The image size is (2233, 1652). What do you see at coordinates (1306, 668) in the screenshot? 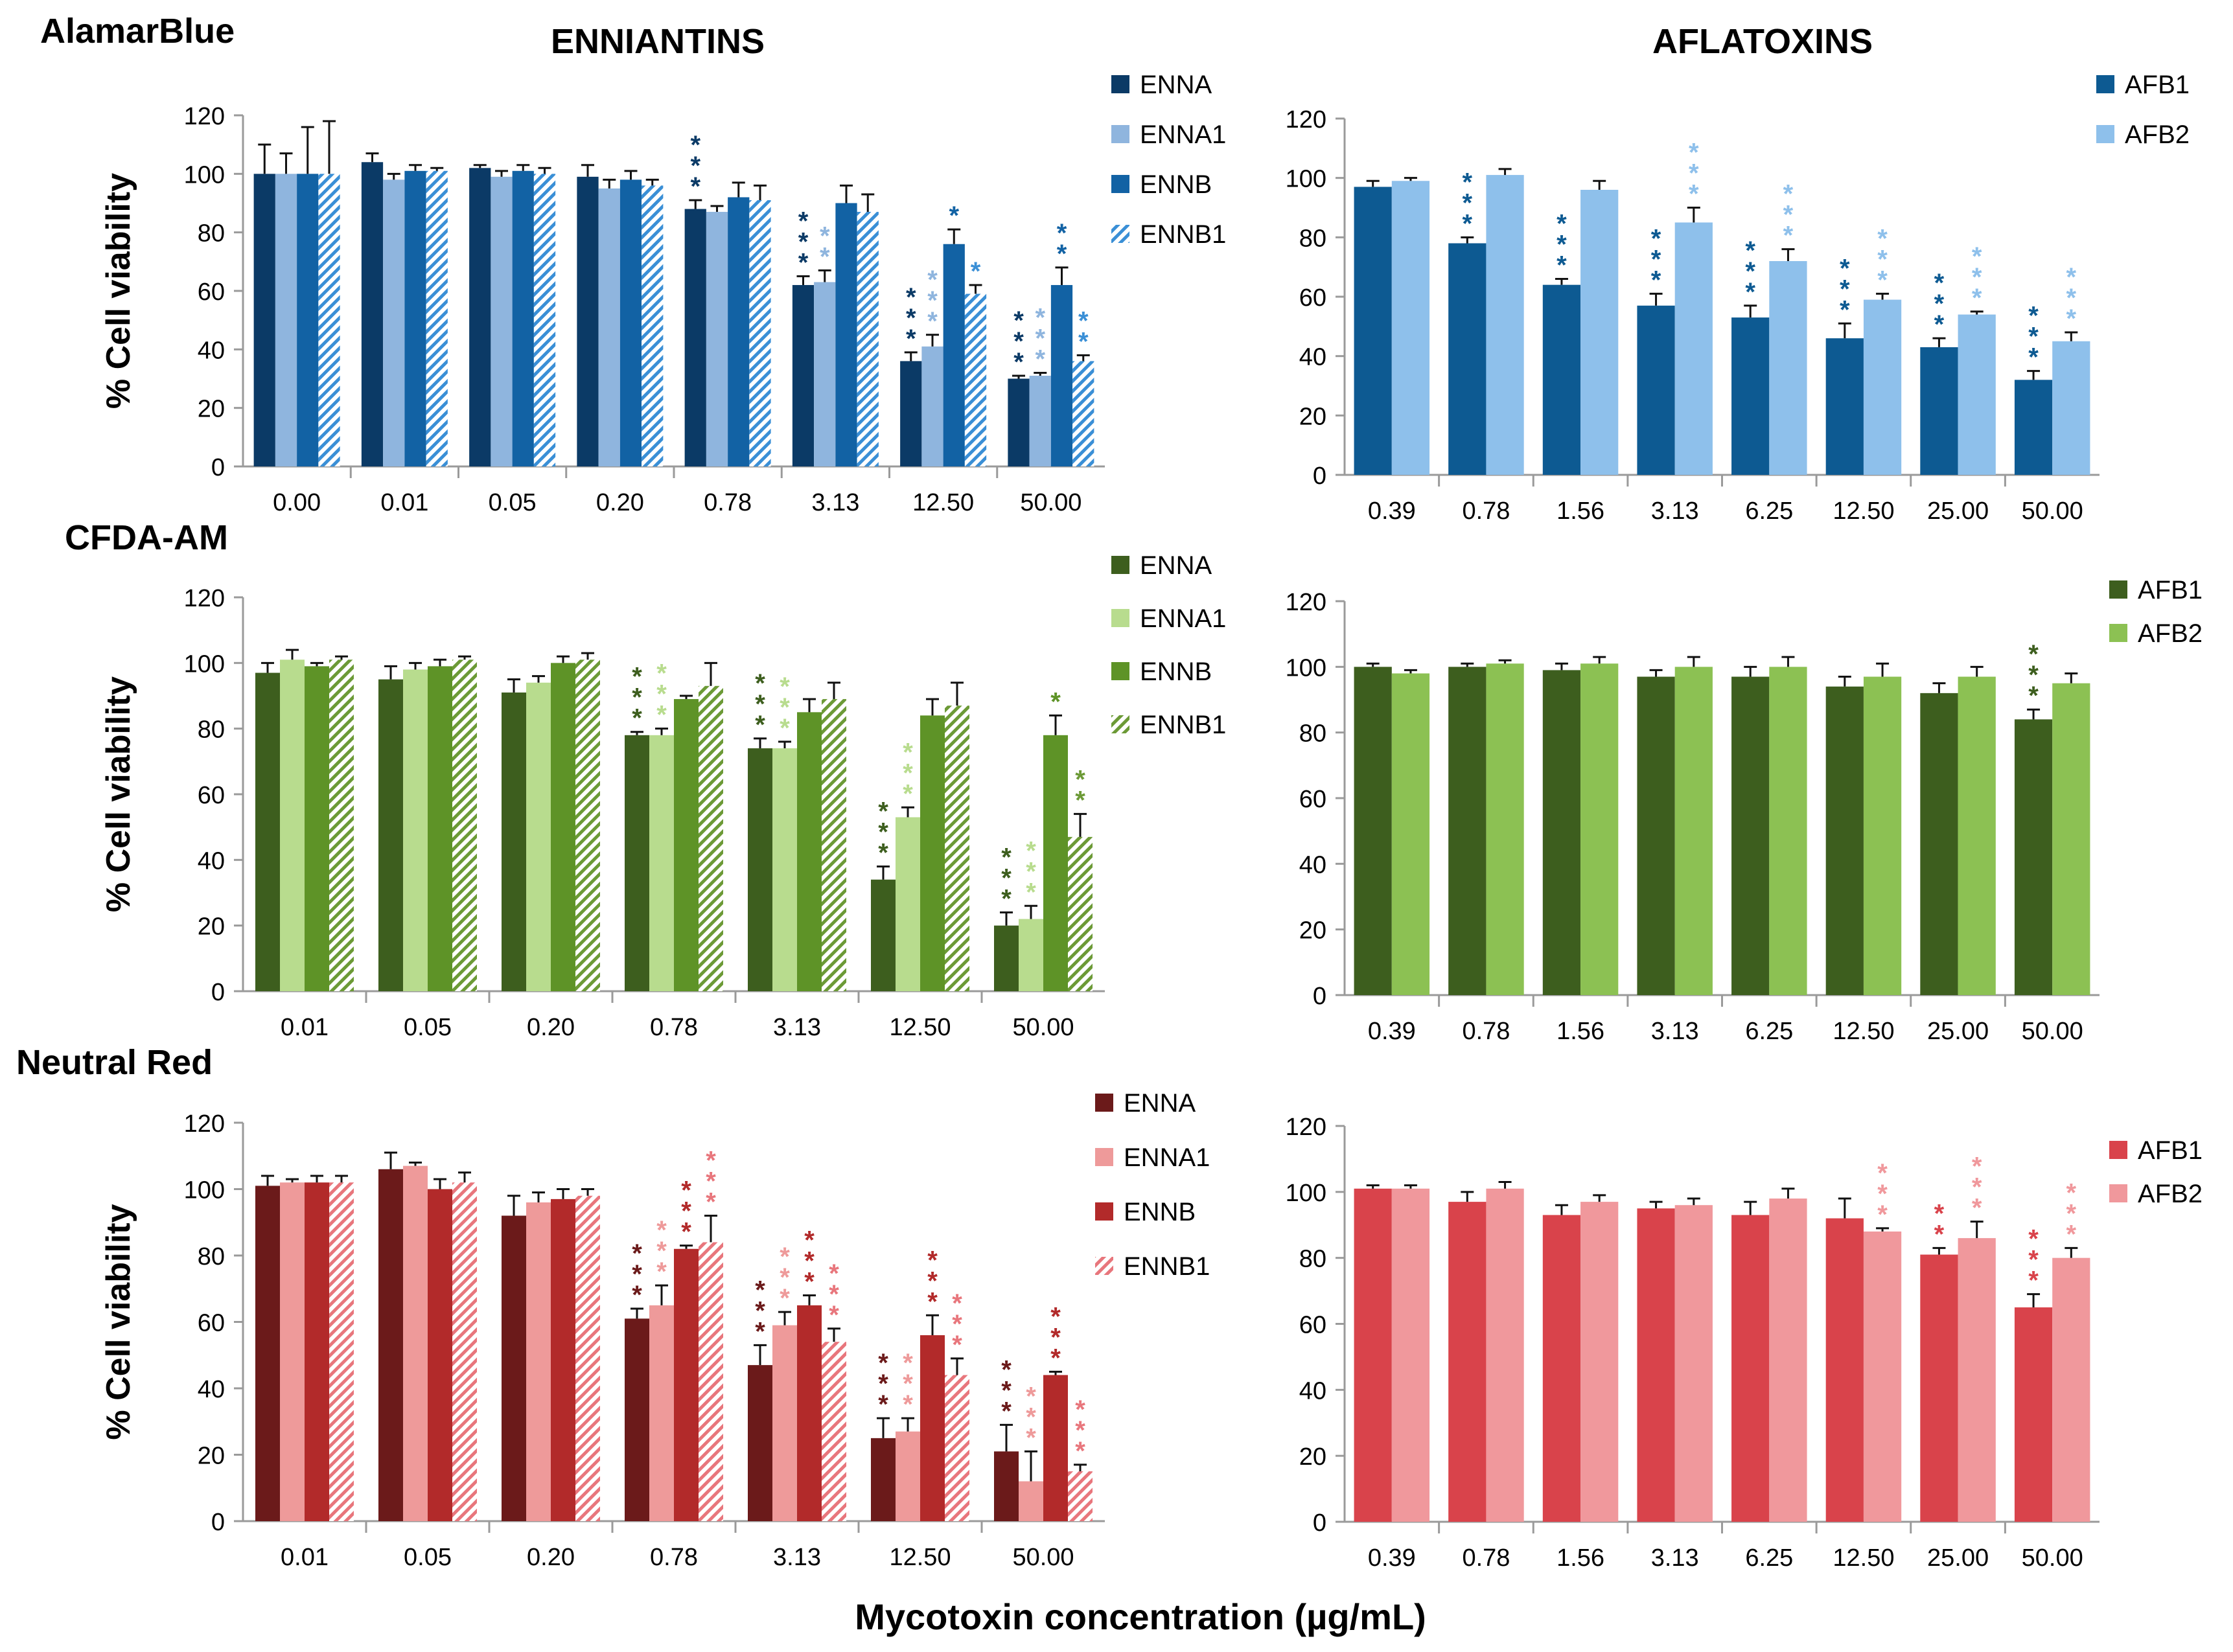
I see `y-tick-label: 100` at bounding box center [1306, 668].